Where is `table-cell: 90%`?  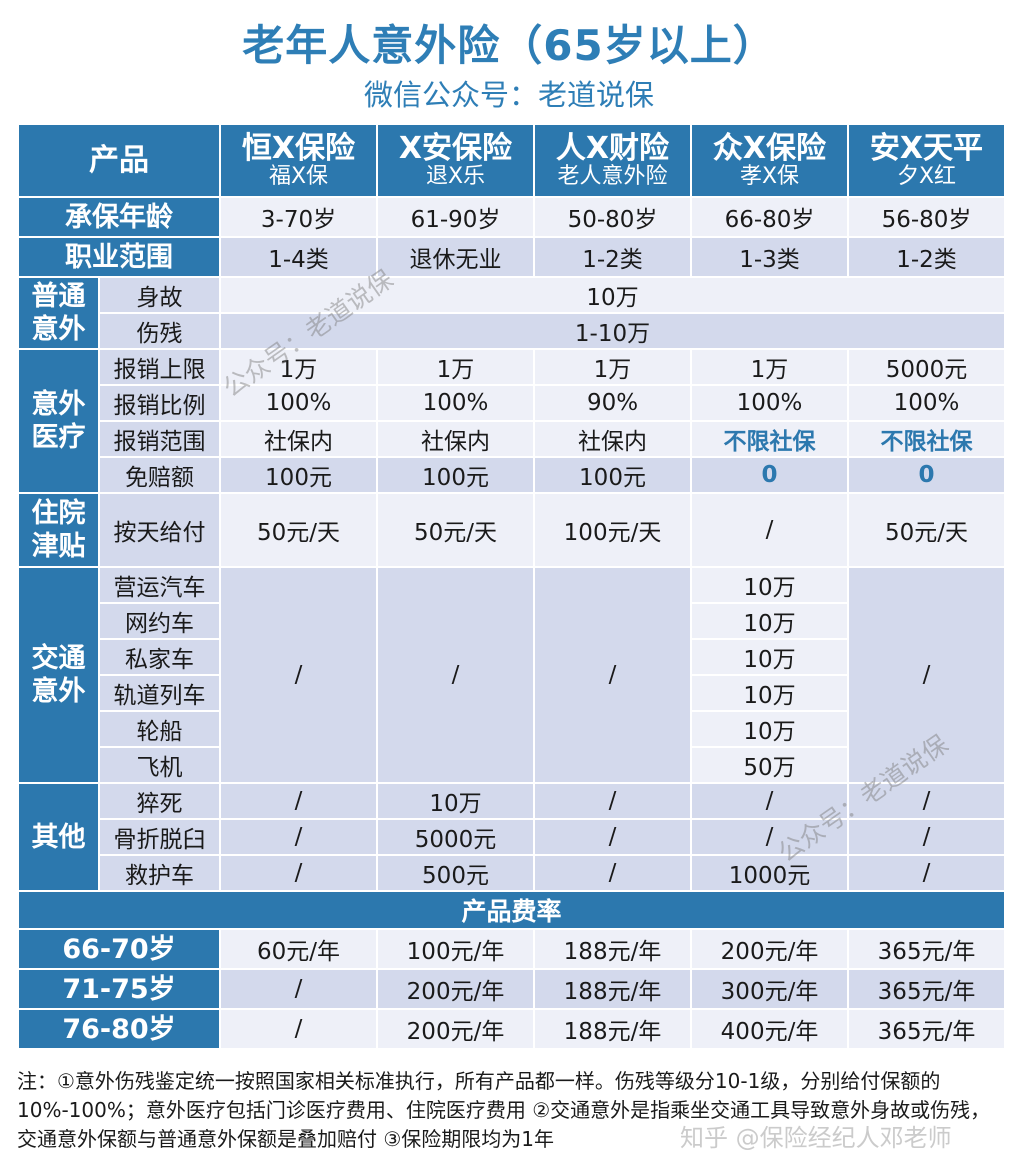
table-cell: 90% is located at coordinates (612, 403).